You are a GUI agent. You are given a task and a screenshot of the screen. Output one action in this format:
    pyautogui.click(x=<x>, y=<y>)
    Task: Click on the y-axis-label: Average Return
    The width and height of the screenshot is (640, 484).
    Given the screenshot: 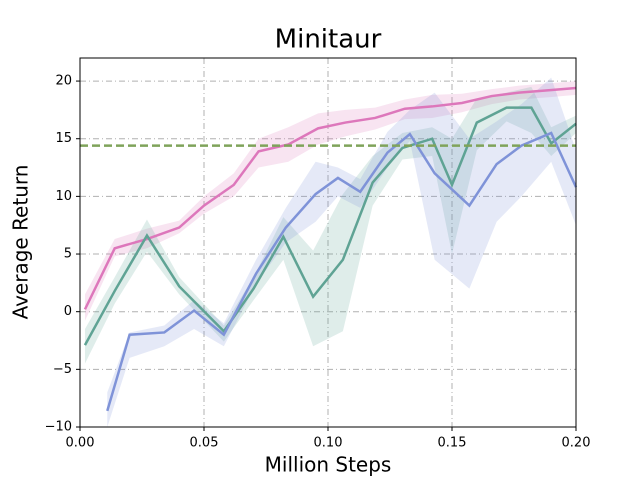 What is the action you would take?
    pyautogui.click(x=21, y=242)
    